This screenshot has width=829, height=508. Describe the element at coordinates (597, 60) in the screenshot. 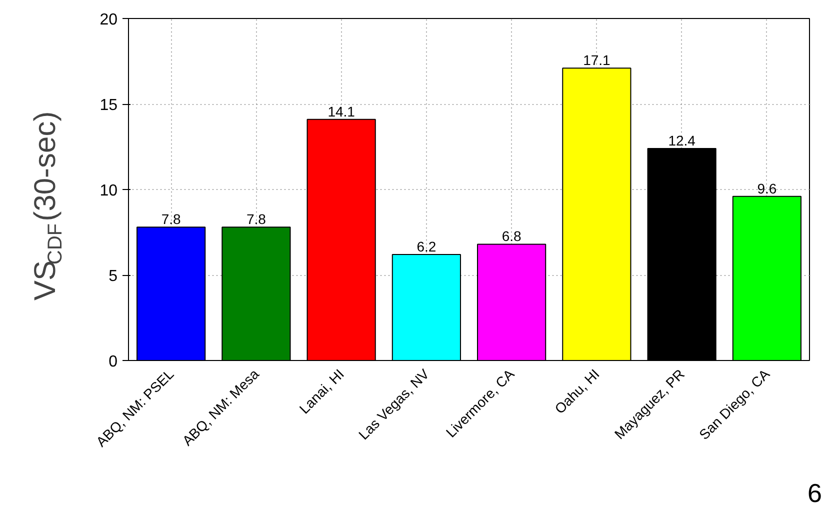

I see `data-label: 17.1` at that location.